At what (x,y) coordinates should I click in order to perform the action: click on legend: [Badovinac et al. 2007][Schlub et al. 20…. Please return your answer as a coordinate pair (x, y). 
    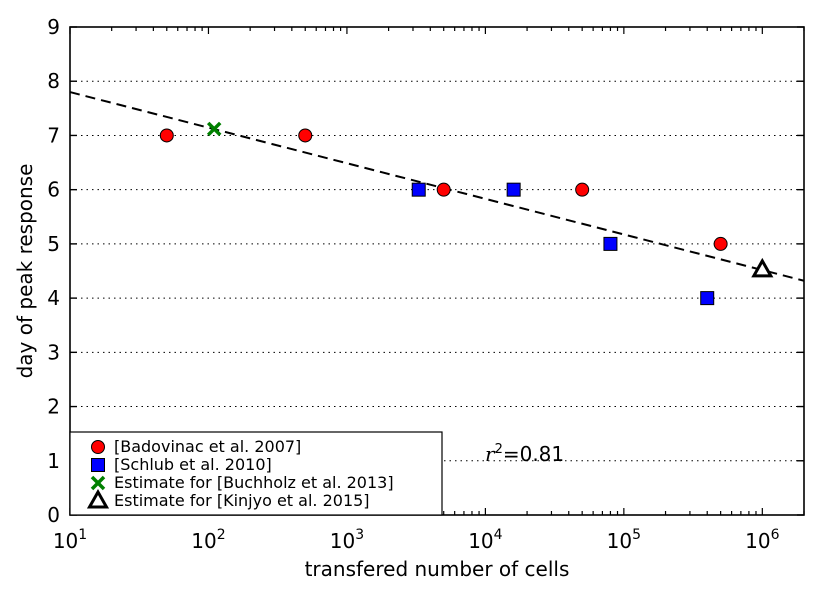
    Looking at the image, I should click on (256, 473).